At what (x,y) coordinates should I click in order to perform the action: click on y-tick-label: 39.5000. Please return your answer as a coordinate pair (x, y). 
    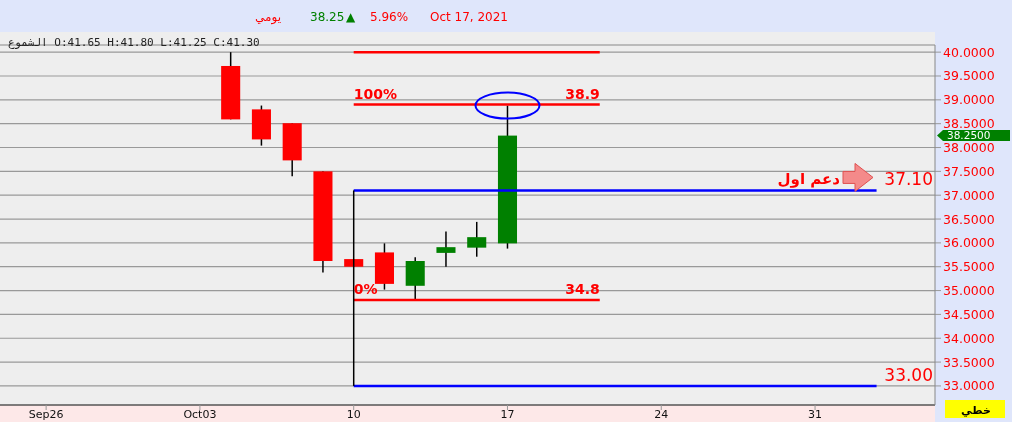
    Looking at the image, I should click on (969, 76).